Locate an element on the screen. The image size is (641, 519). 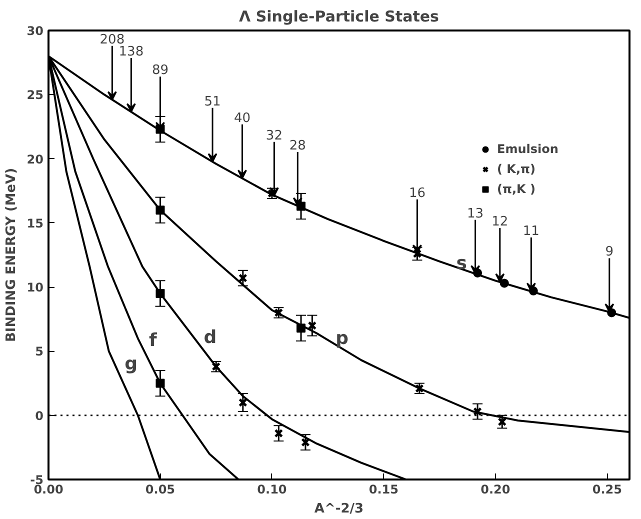
chart-title: Λ Single-Particle States is located at coordinates (339, 17).